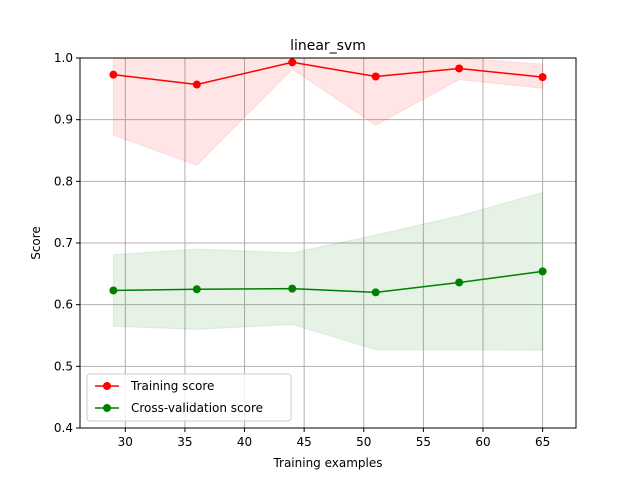 The width and height of the screenshot is (640, 480). I want to click on x-tick-label: 65, so click(542, 442).